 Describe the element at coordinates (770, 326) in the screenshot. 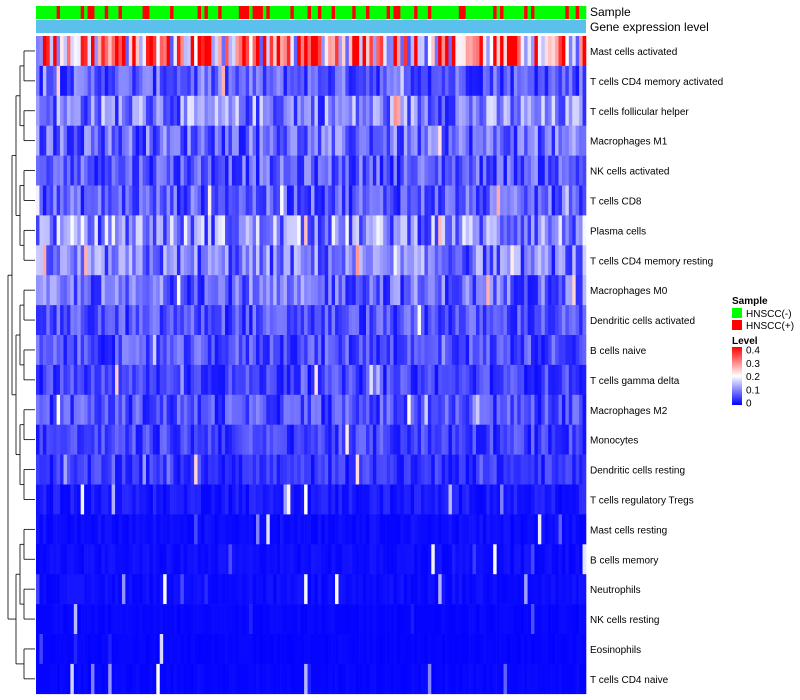

I see `legend-label-hnscc-positive: HNSCC(+)` at that location.